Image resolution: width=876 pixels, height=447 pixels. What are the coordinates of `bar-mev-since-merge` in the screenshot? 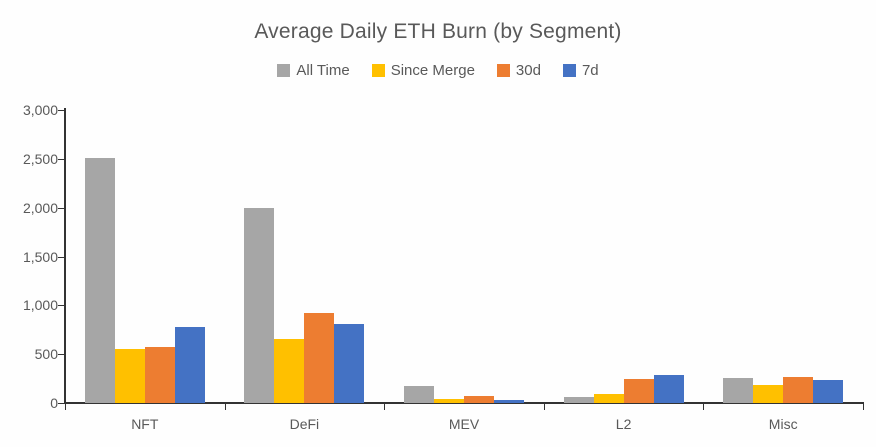 It's located at (449, 400).